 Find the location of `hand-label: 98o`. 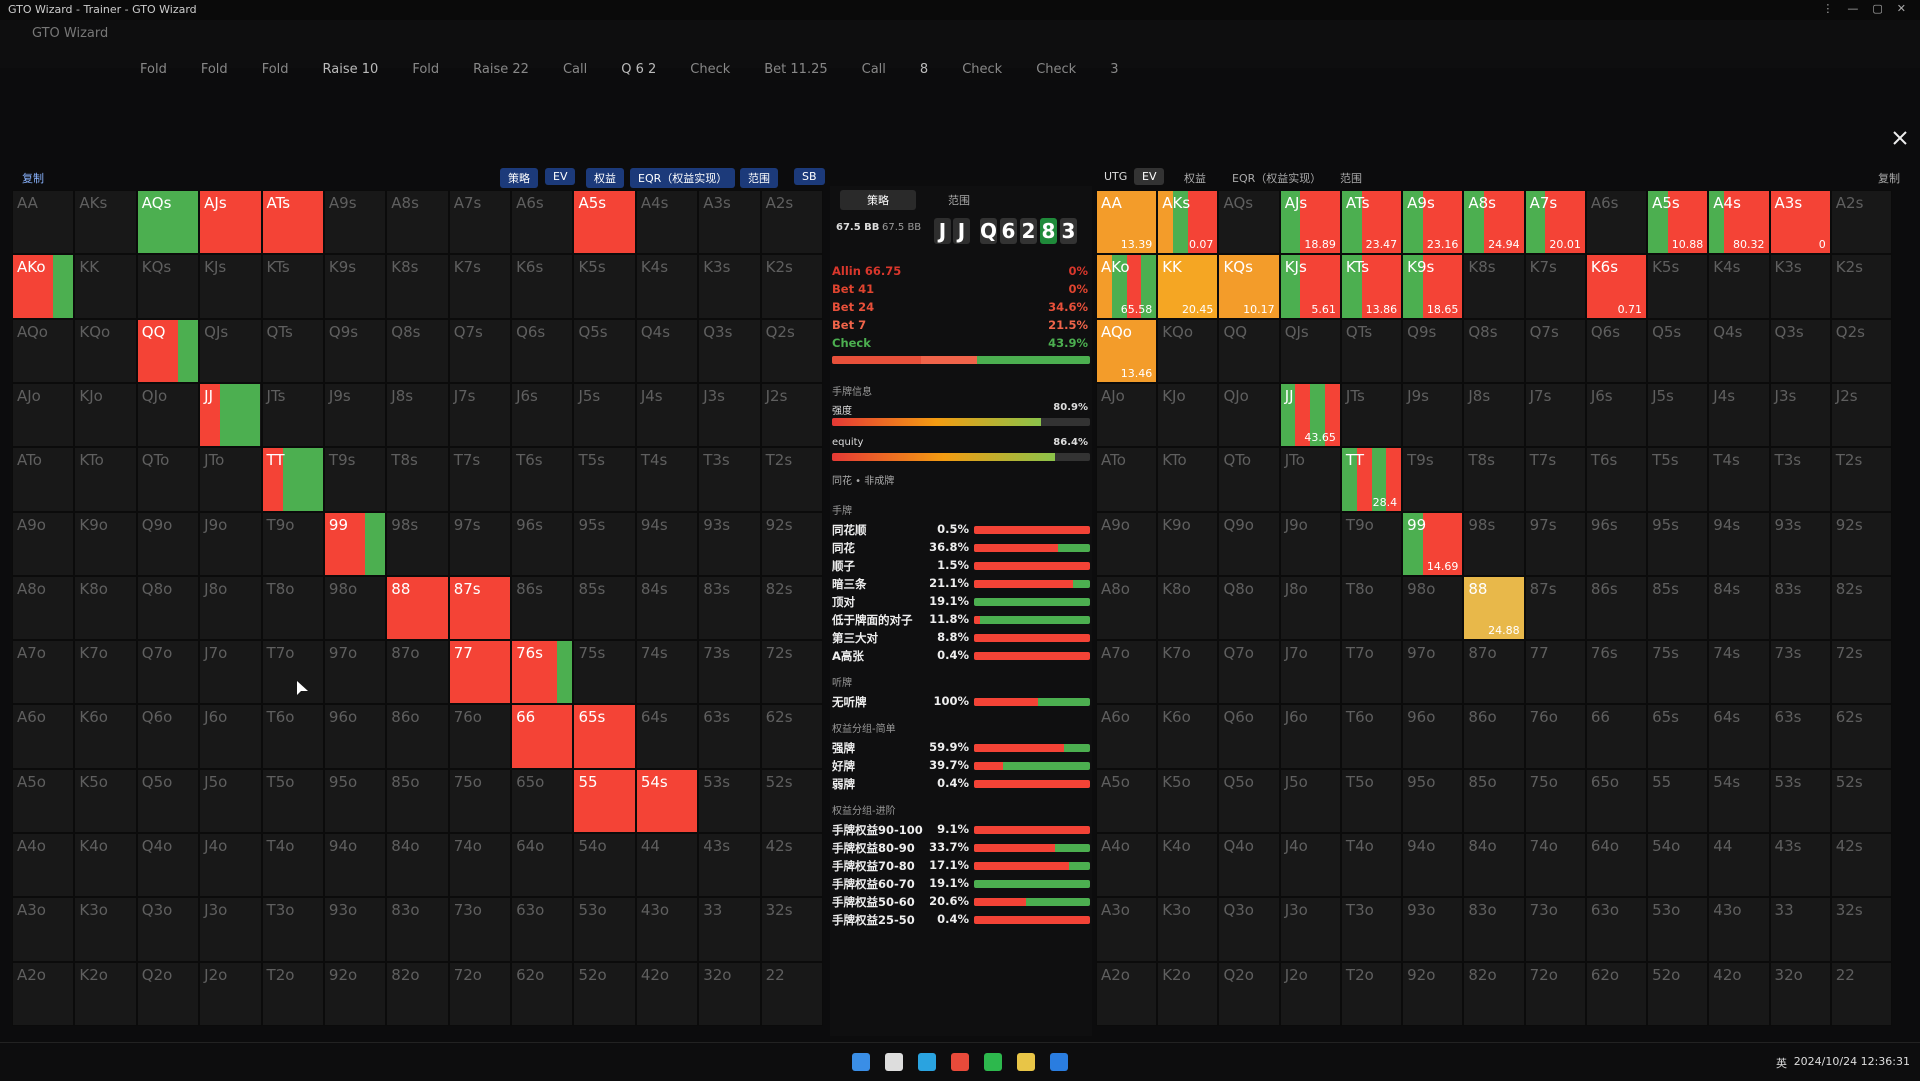

hand-label: 98o is located at coordinates (343, 588).